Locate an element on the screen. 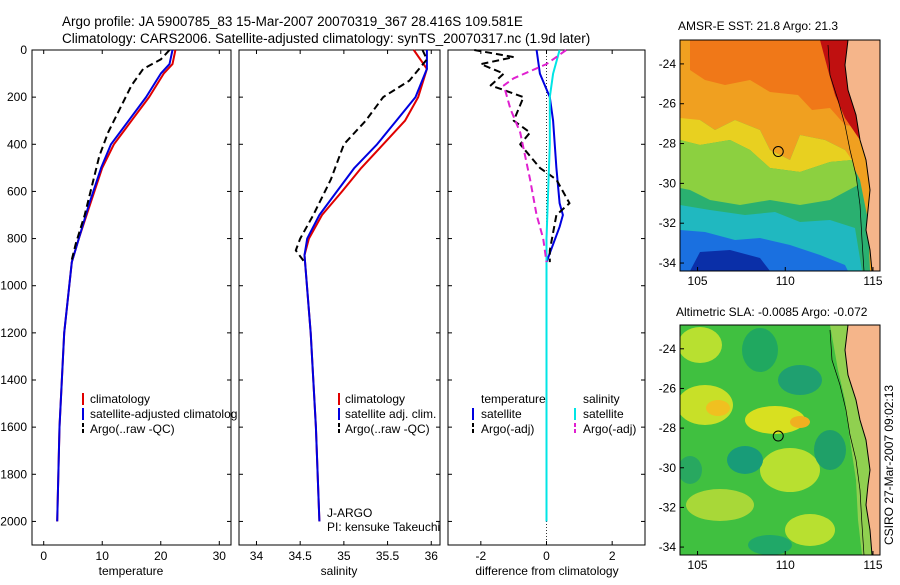  sst-map is located at coordinates (780, 155).